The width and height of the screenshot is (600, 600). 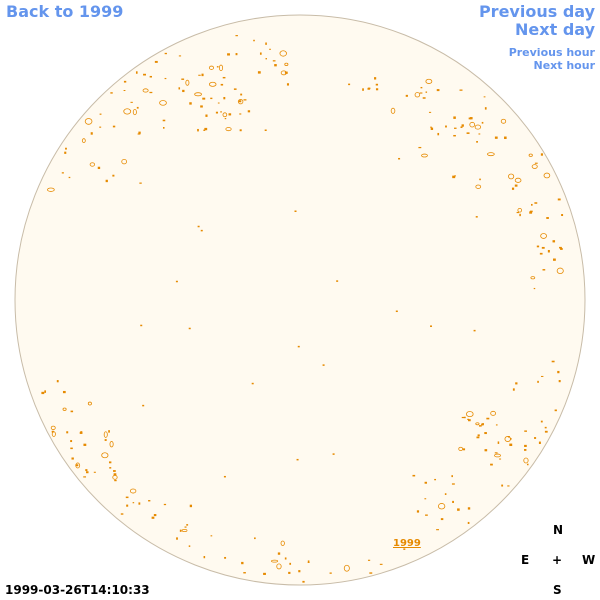 I want to click on observation-timestamp: 1999-03-26T14:10:33, so click(x=77, y=590).